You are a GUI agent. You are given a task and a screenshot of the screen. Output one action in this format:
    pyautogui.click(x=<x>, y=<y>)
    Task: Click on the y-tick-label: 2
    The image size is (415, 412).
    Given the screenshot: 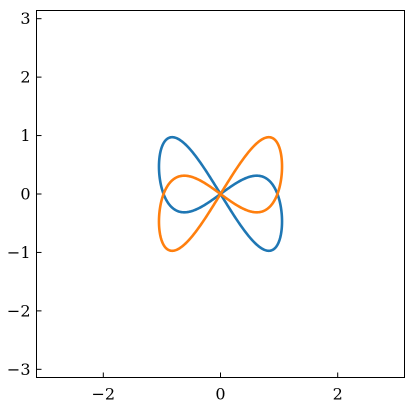 What is the action you would take?
    pyautogui.click(x=25, y=77)
    